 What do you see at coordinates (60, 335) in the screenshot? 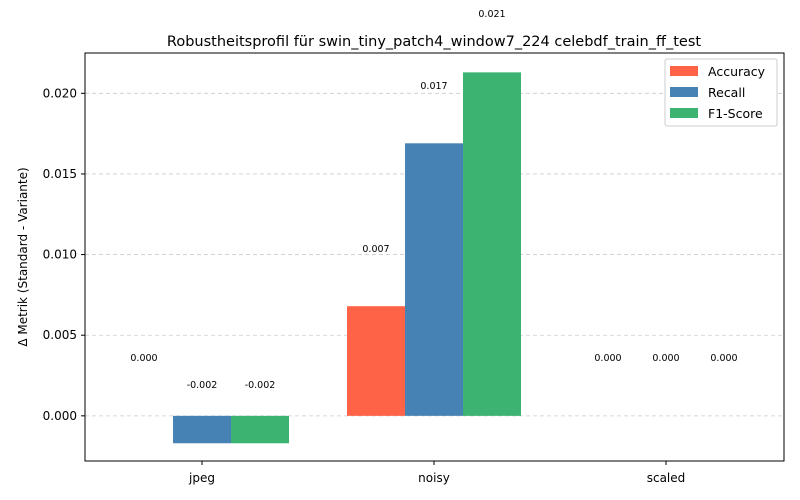
I see `y-tick-label: 0.005` at bounding box center [60, 335].